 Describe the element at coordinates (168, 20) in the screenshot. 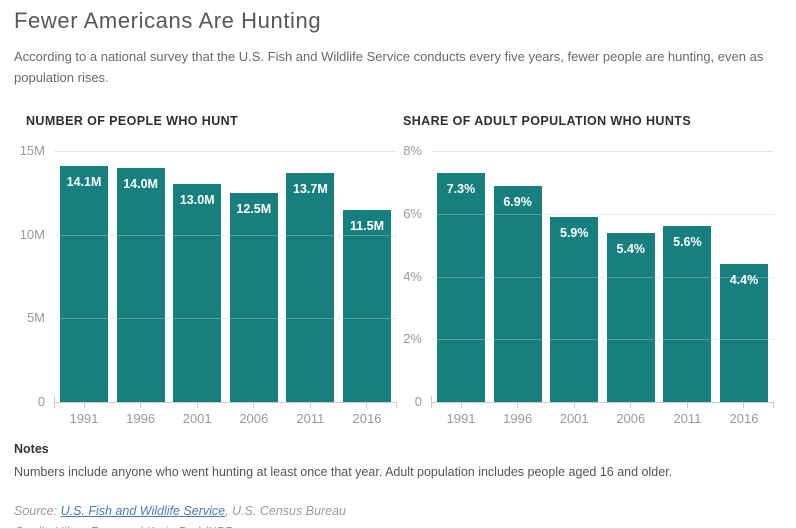

I see `page-title: Fewer Americans Are Hunting` at that location.